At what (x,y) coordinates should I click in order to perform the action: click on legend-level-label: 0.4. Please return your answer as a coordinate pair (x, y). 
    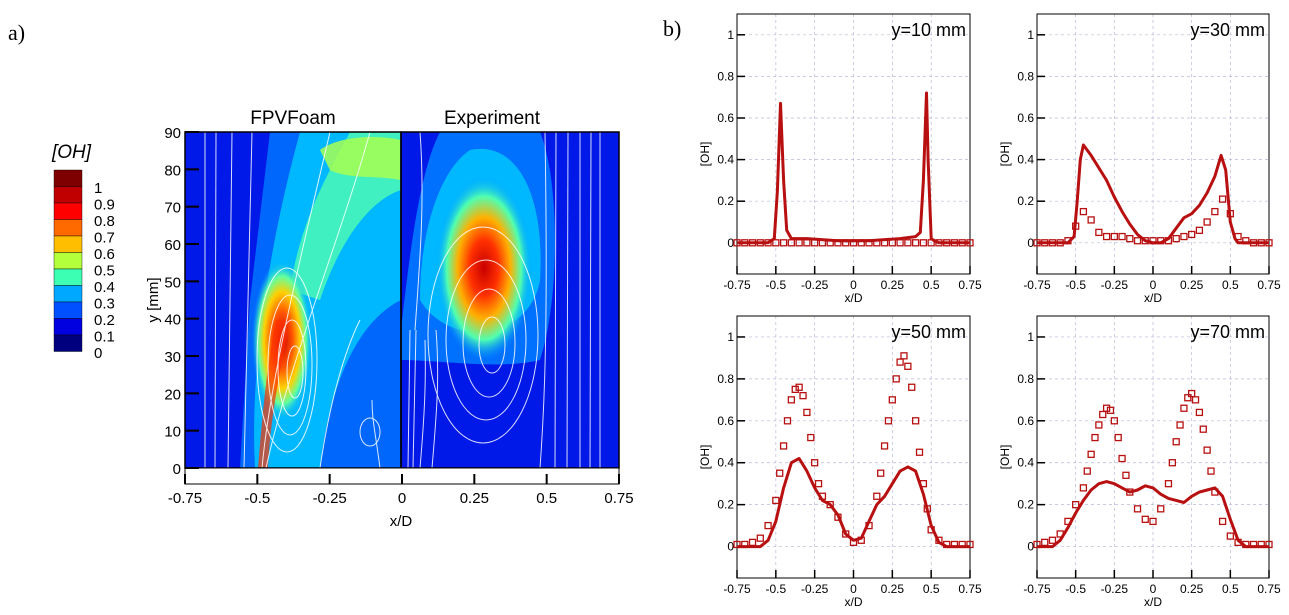
    Looking at the image, I should click on (104, 287).